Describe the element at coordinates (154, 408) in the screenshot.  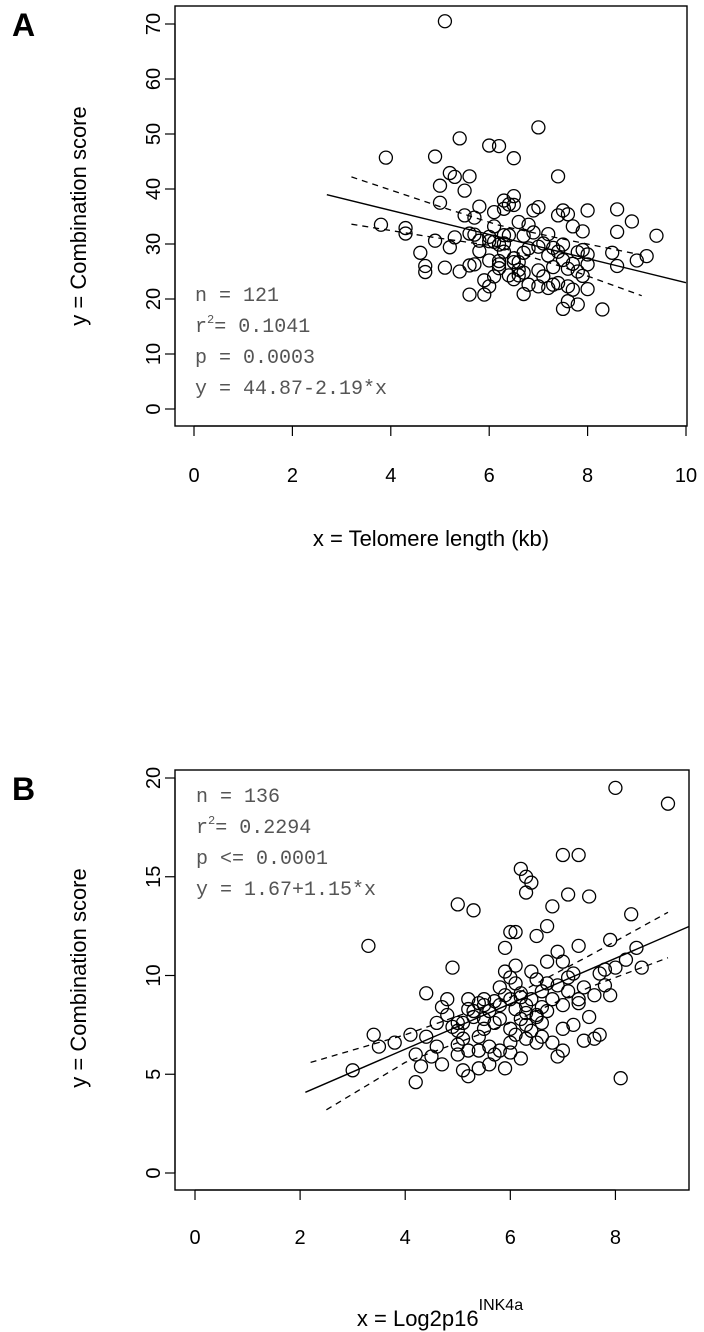
I see `y-tick-label: 0` at that location.